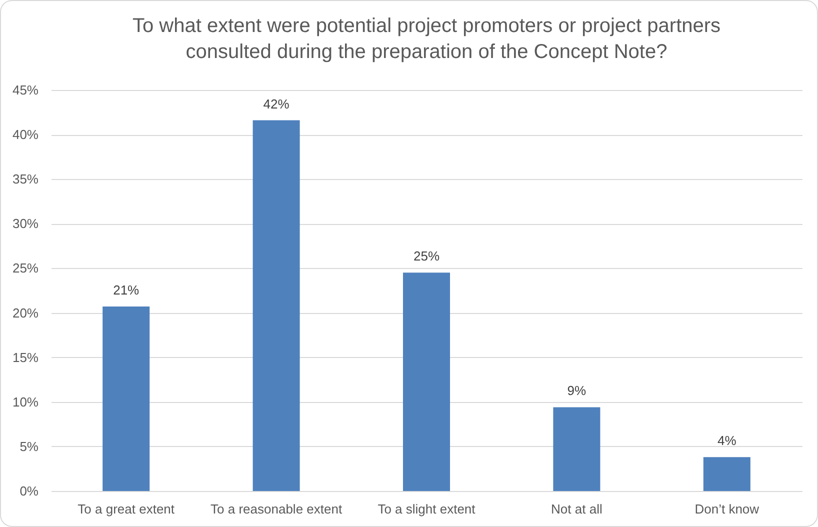 This screenshot has width=818, height=527. I want to click on y-tick-label: 10%, so click(25, 402).